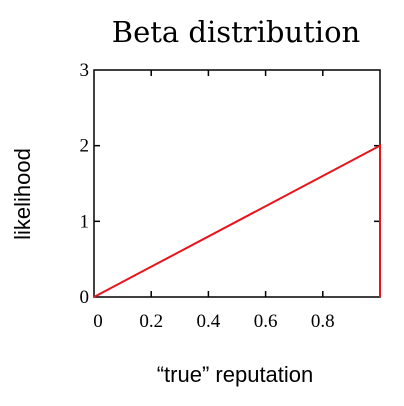 The width and height of the screenshot is (404, 406). Describe the element at coordinates (85, 70) in the screenshot. I see `y-tick-label-3: 3` at that location.